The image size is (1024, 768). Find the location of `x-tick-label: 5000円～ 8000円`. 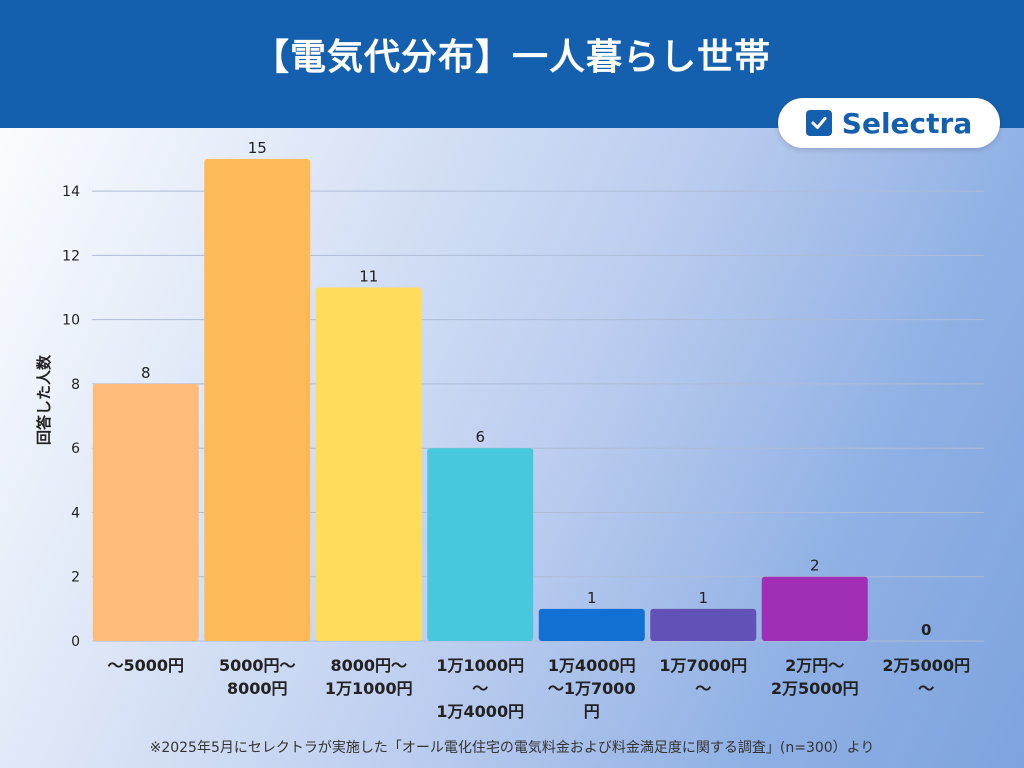

x-tick-label: 5000円～ 8000円 is located at coordinates (257, 677).